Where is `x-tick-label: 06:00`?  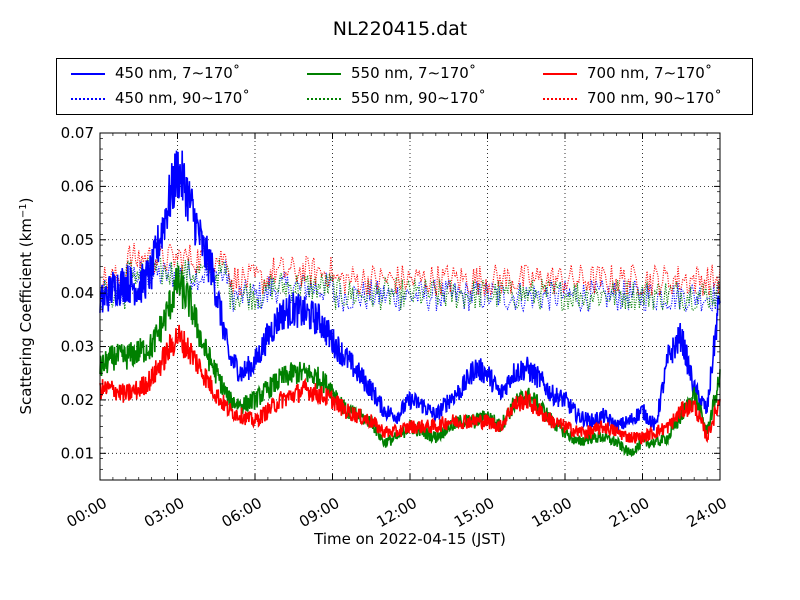 x-tick-label: 06:00 is located at coordinates (242, 512).